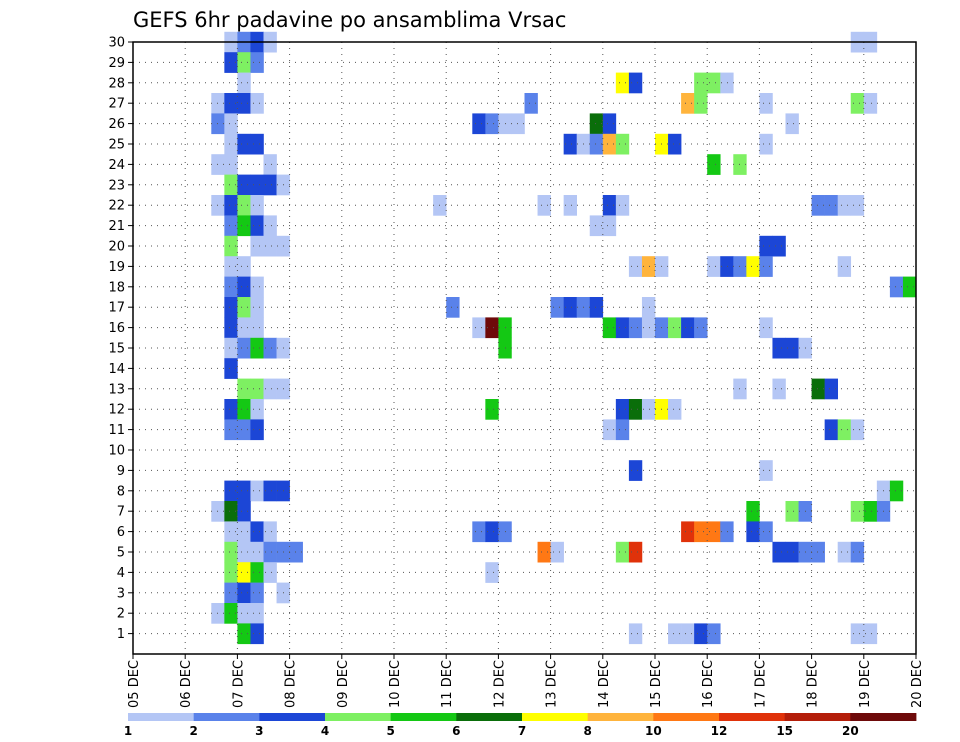 This screenshot has width=960, height=742. Describe the element at coordinates (499, 684) in the screenshot. I see `x-tick-label: 12 DEC` at that location.